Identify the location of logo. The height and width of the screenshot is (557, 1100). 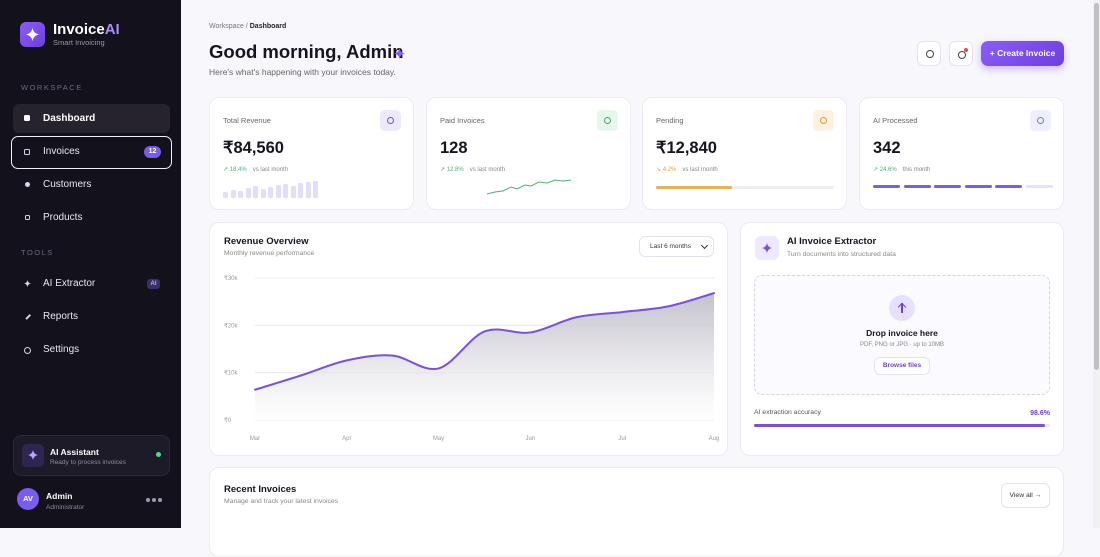
(32, 34).